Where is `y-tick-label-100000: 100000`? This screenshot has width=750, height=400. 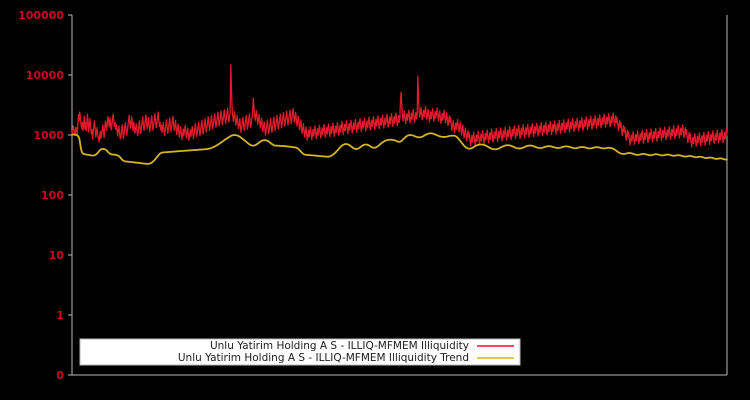
y-tick-label-100000: 100000 is located at coordinates (41, 15).